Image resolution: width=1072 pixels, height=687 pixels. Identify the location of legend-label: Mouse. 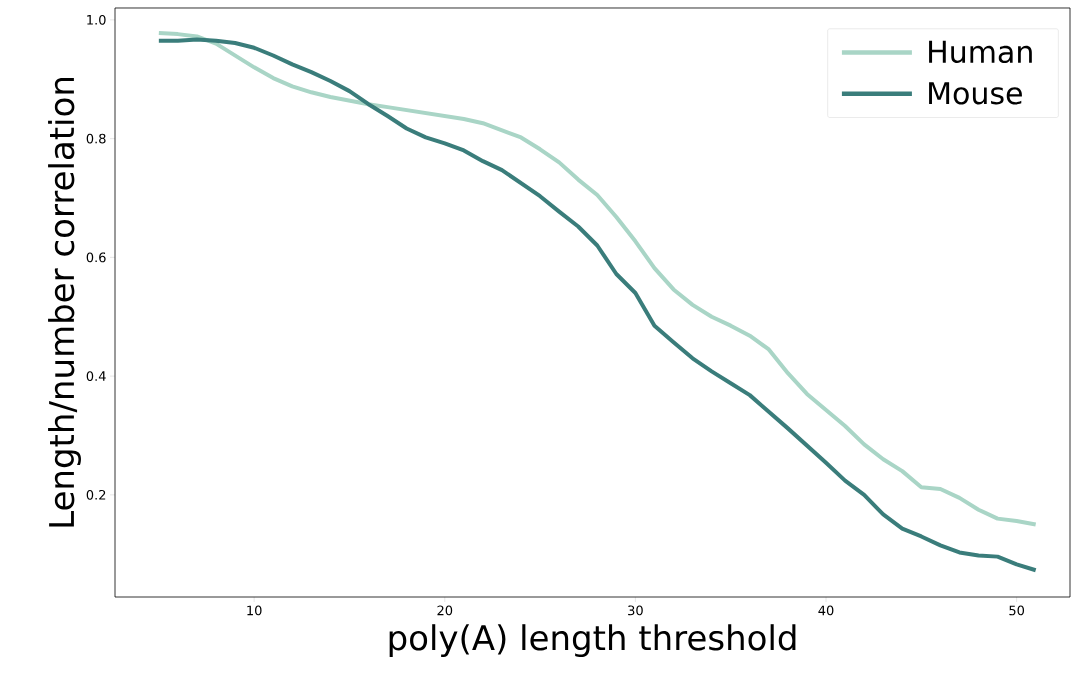
(975, 93).